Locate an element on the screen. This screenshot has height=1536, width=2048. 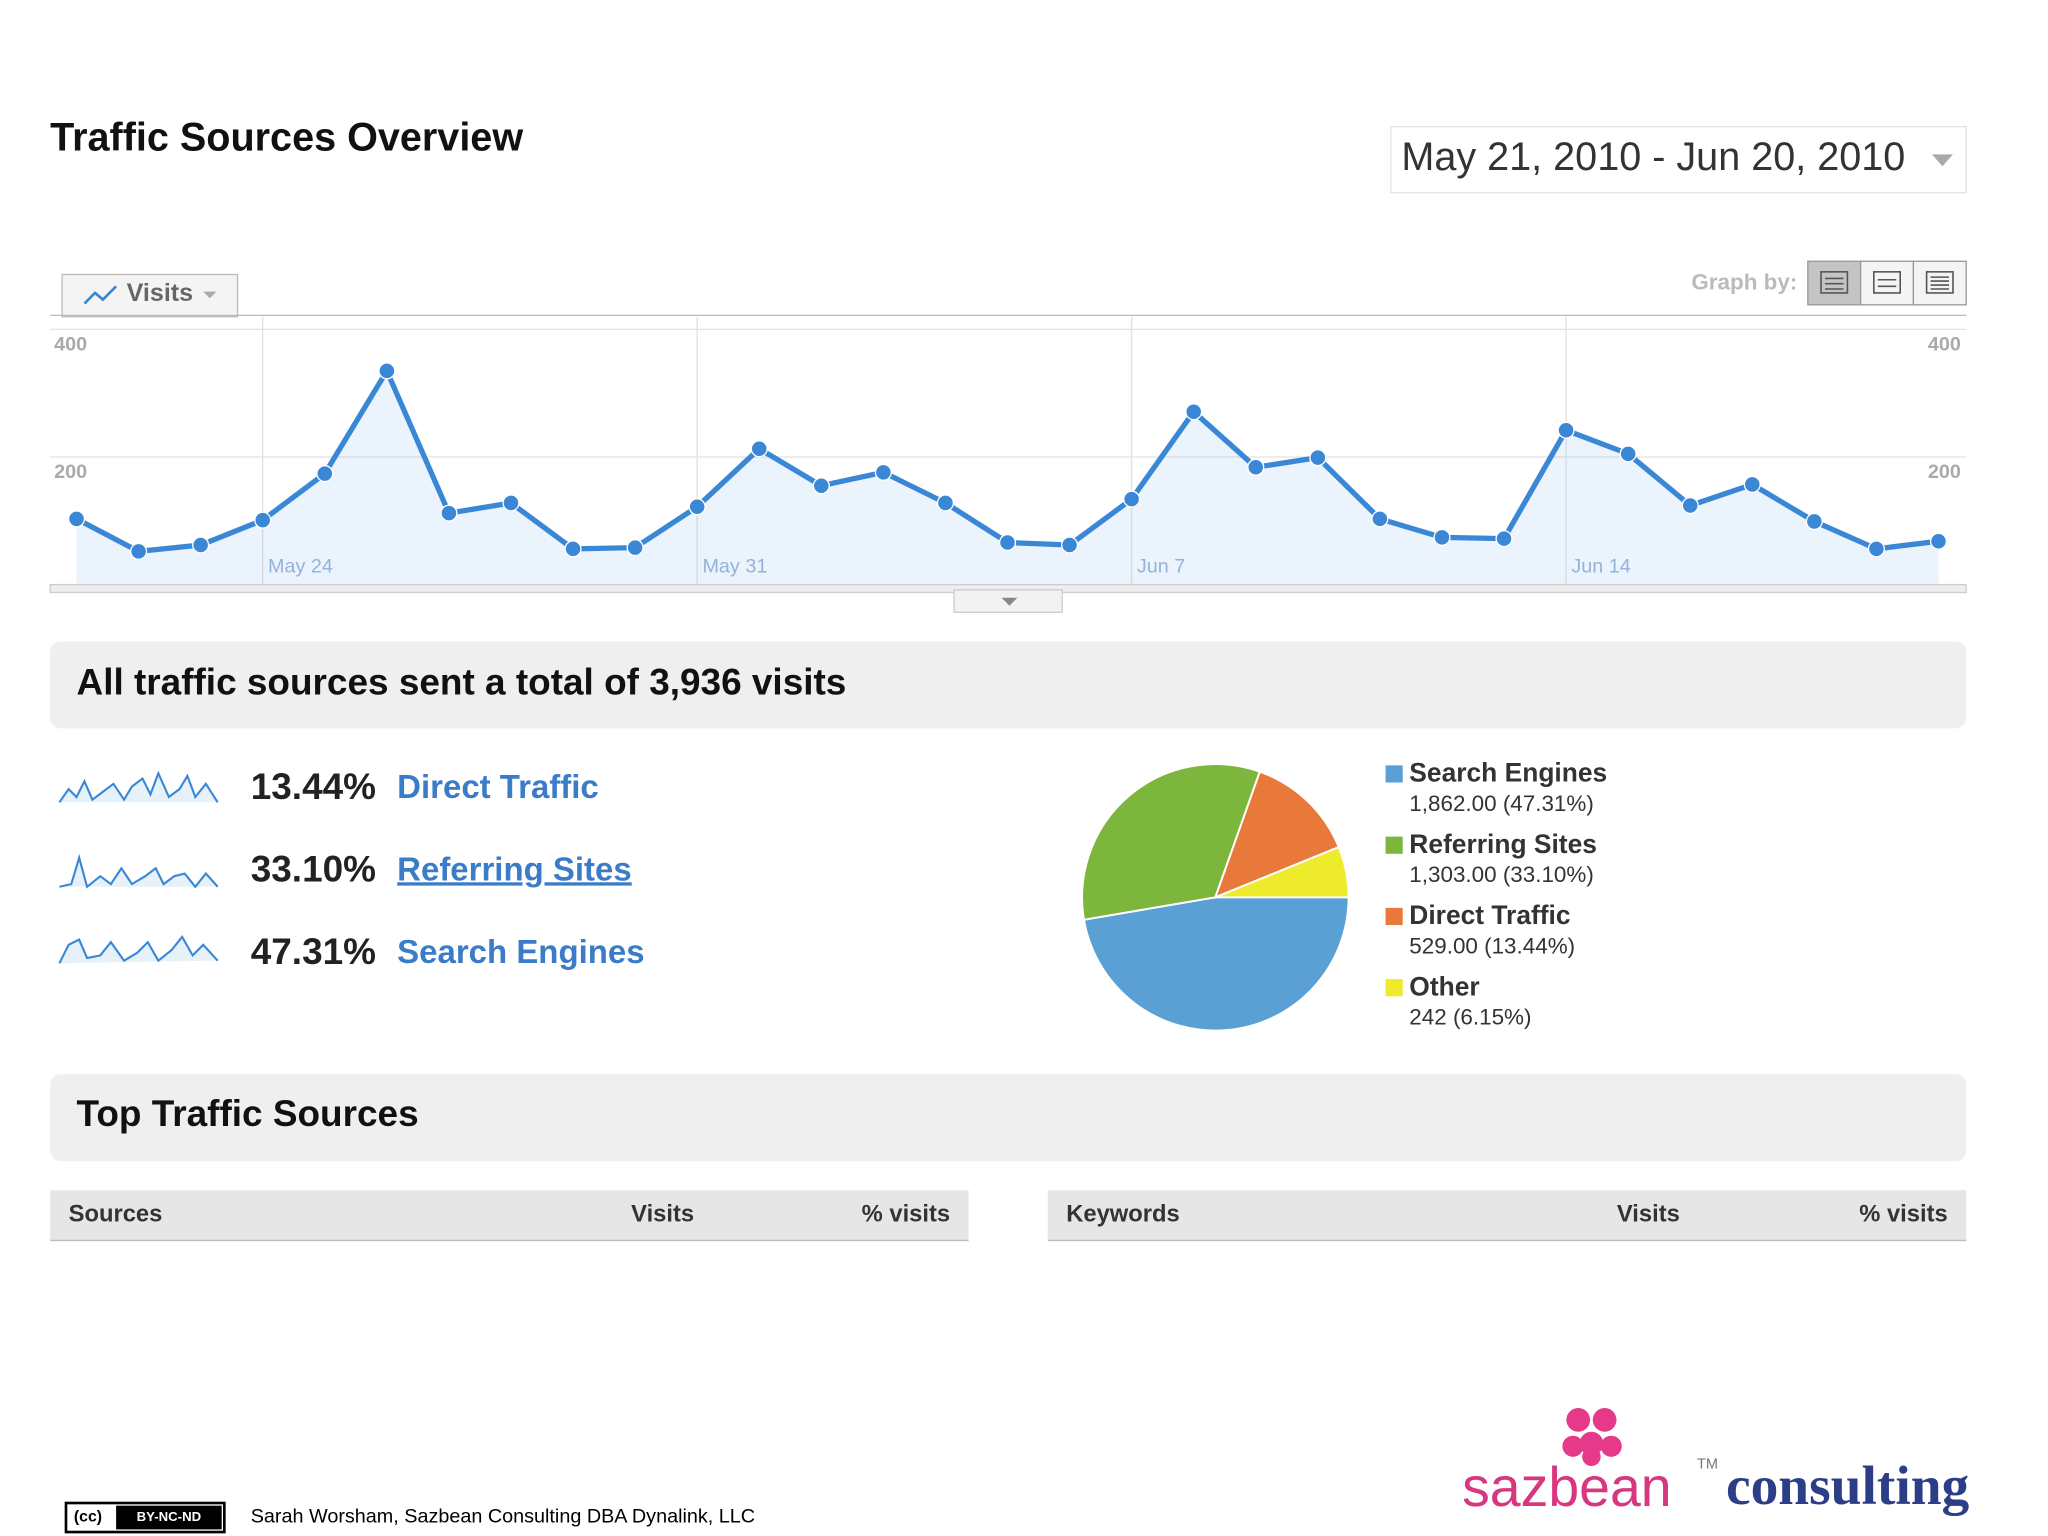
date-picker is located at coordinates (1678, 160).